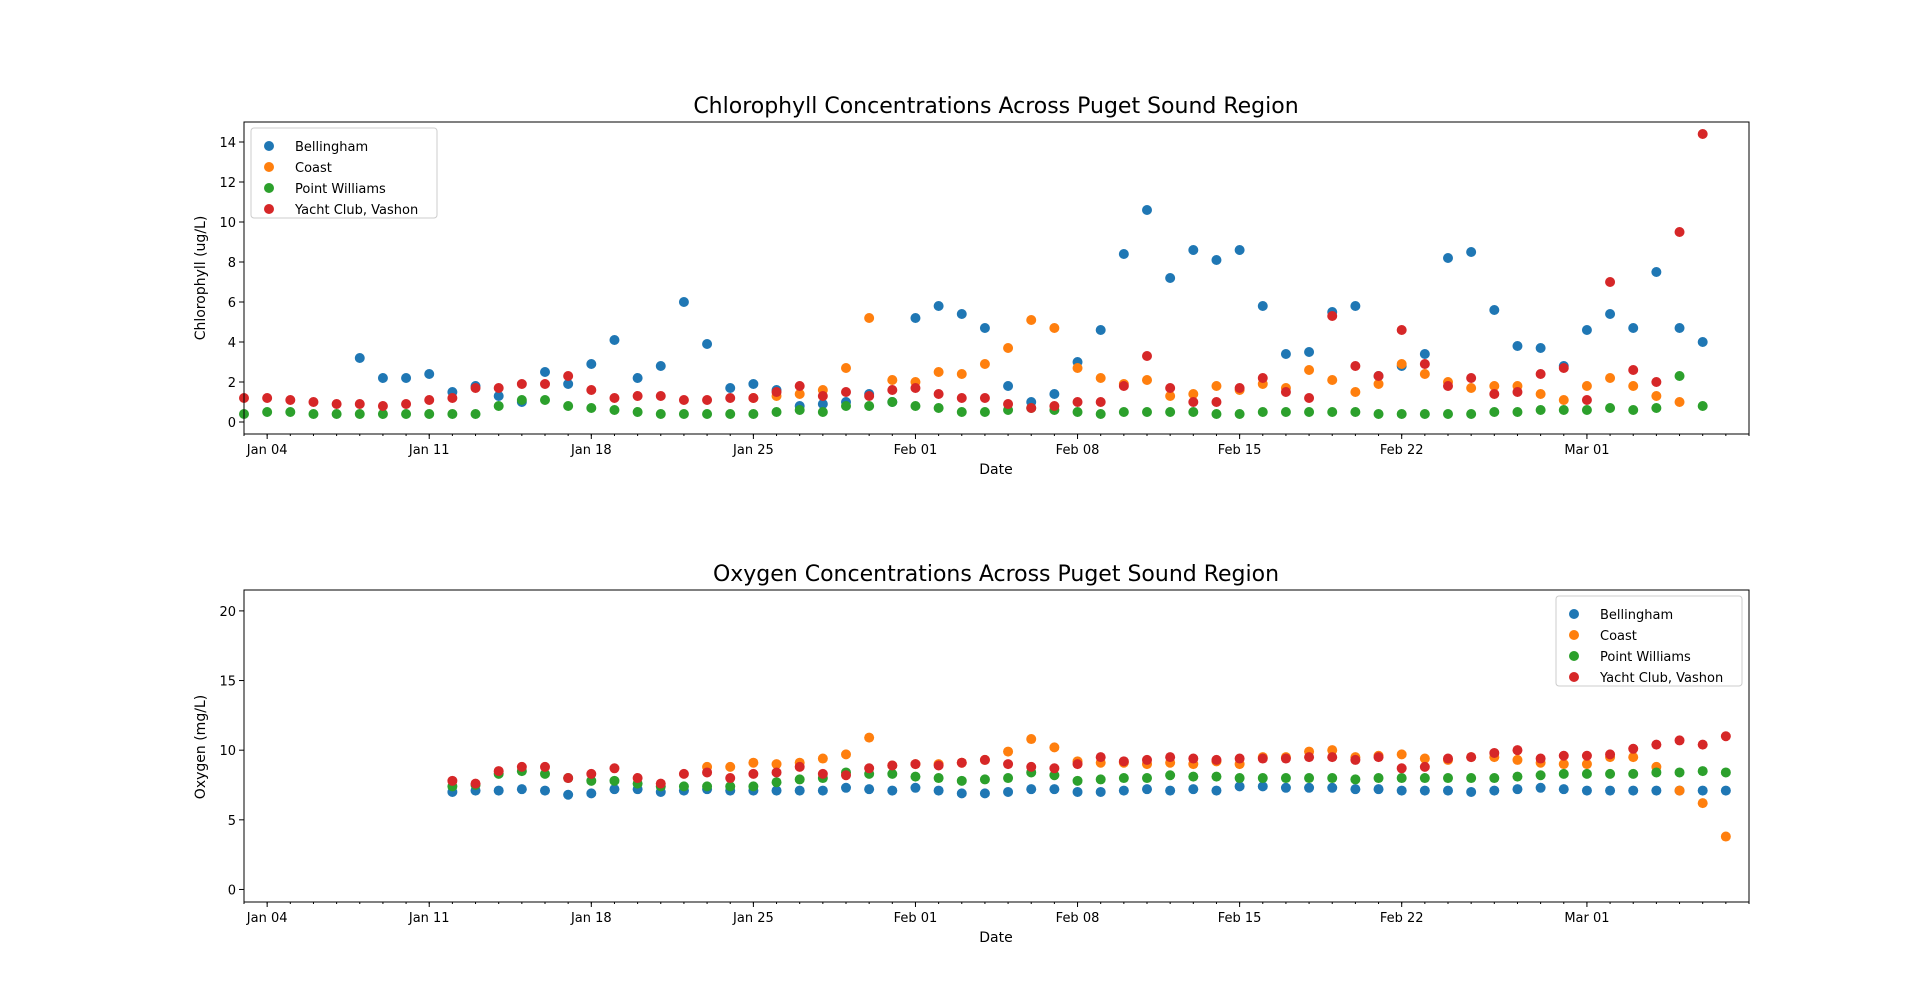 This screenshot has width=1920, height=1000. I want to click on x-tick-label: Feb 22, so click(1402, 450).